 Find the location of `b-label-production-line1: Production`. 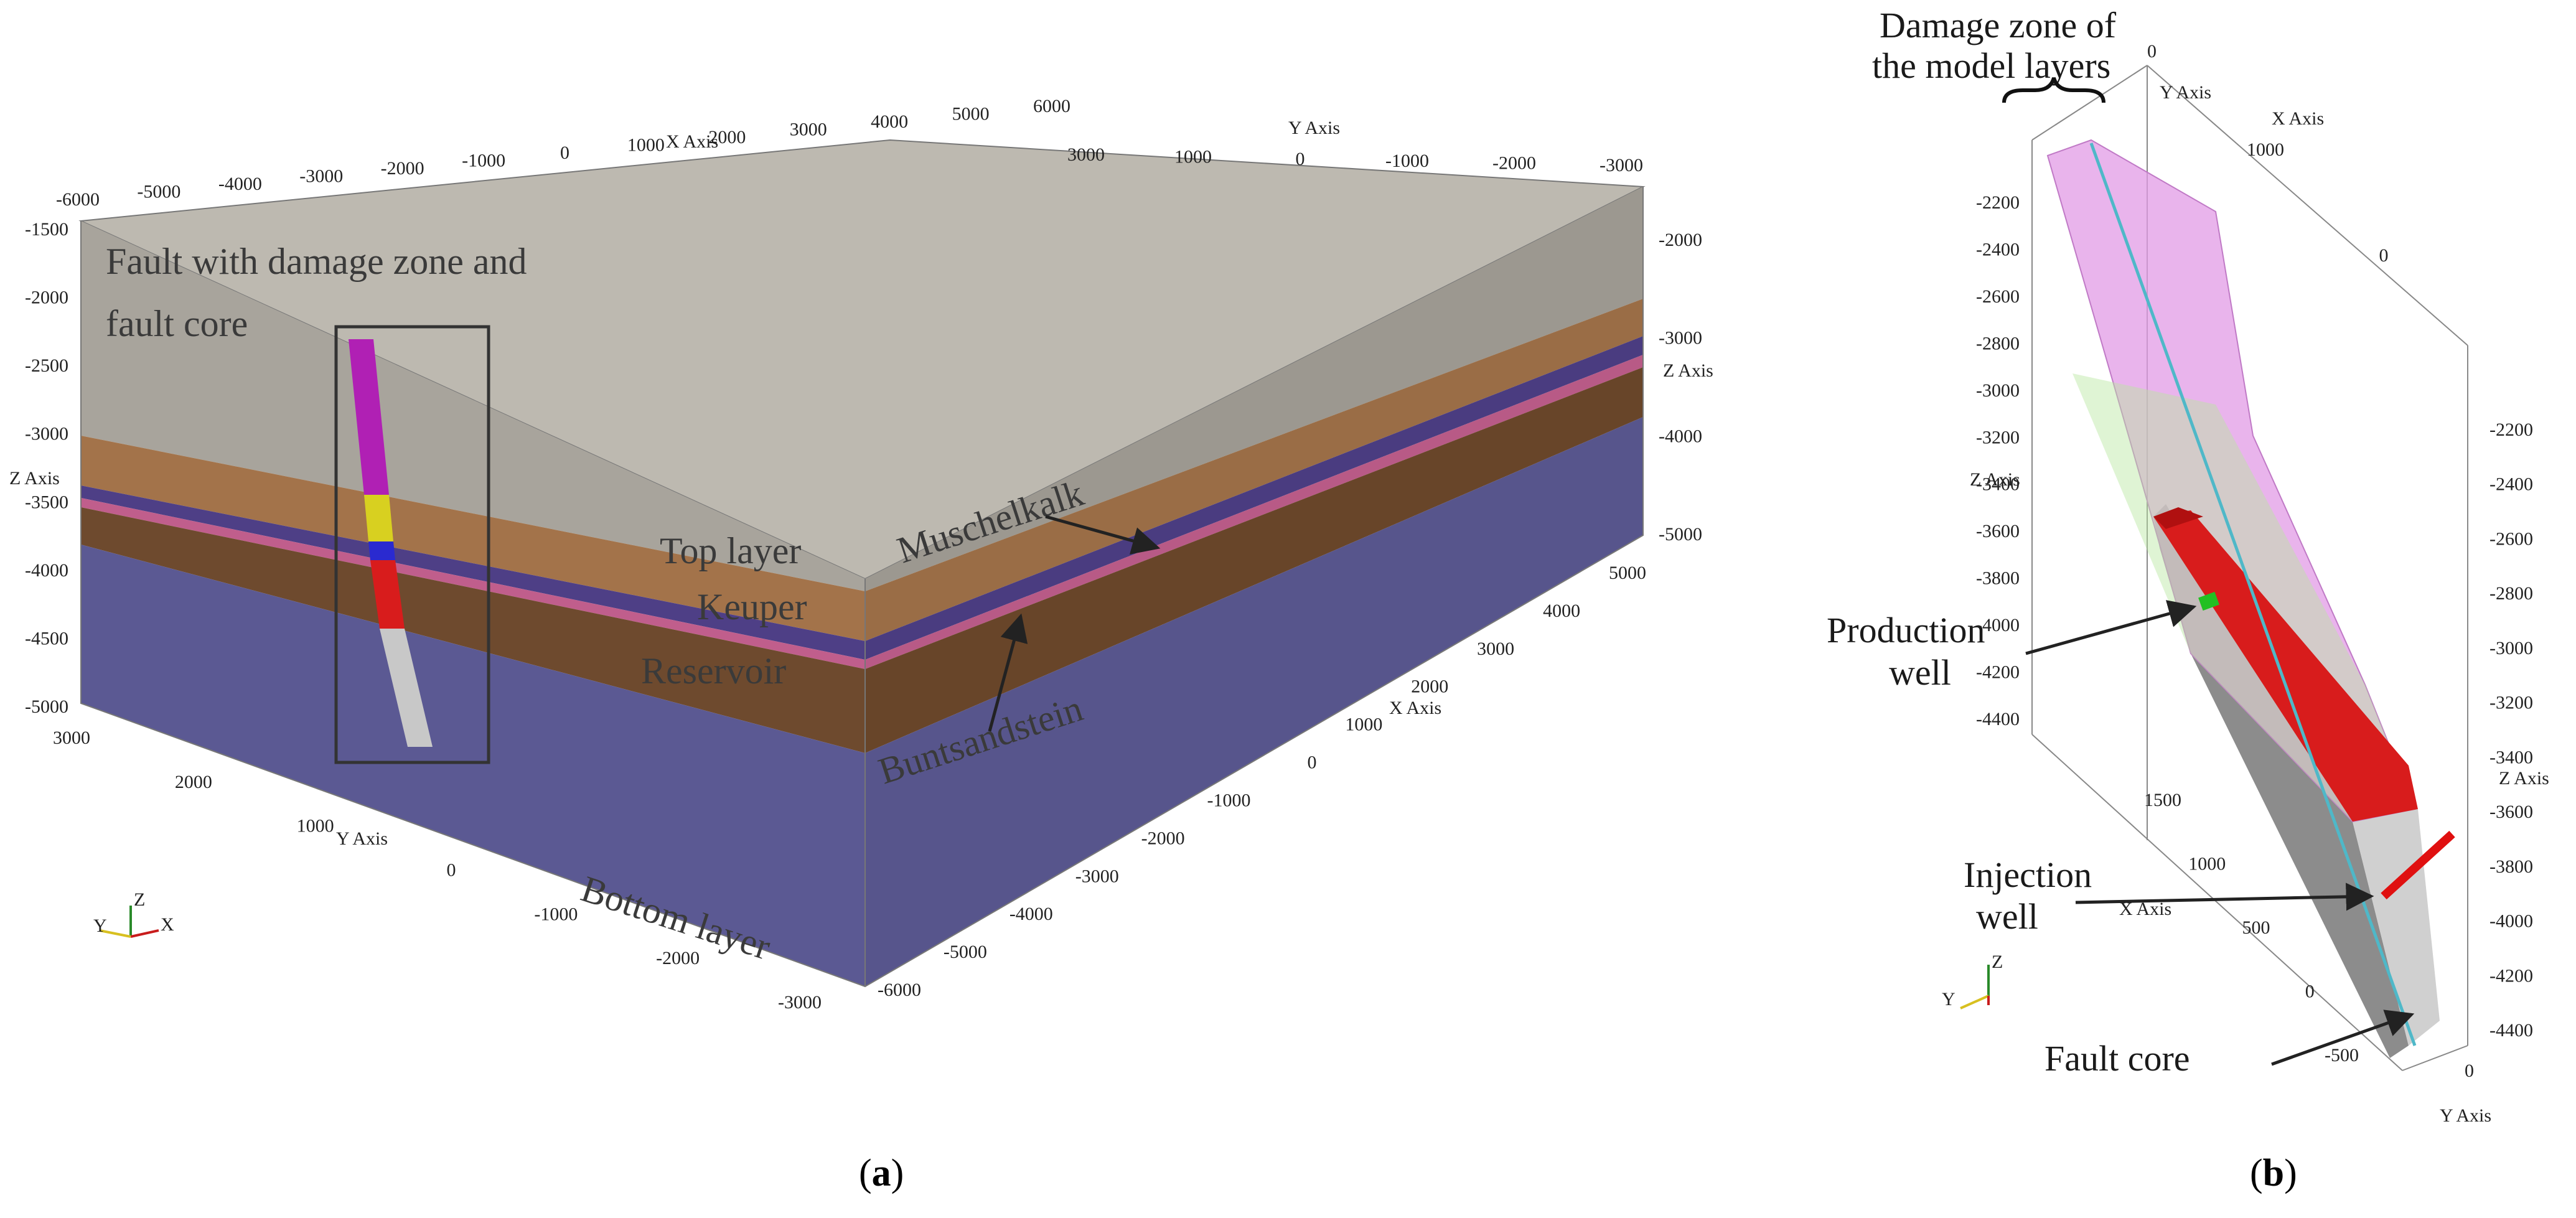

b-label-production-line1: Production is located at coordinates (1906, 630).